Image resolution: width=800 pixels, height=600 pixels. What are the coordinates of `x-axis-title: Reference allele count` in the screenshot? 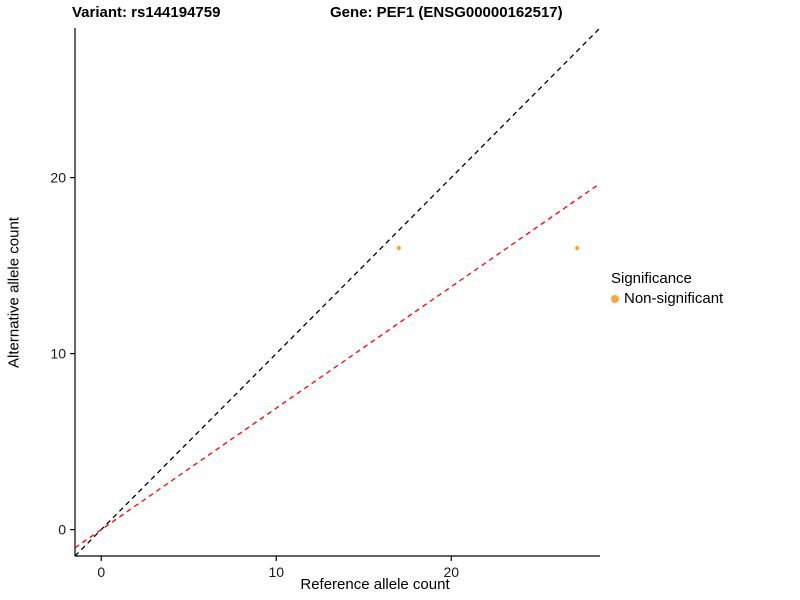 It's located at (375, 584).